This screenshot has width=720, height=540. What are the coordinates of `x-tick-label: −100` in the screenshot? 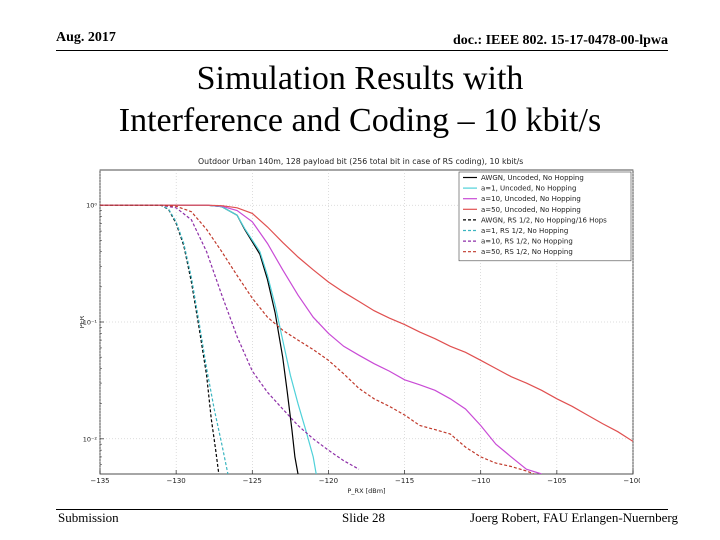 It's located at (631, 481).